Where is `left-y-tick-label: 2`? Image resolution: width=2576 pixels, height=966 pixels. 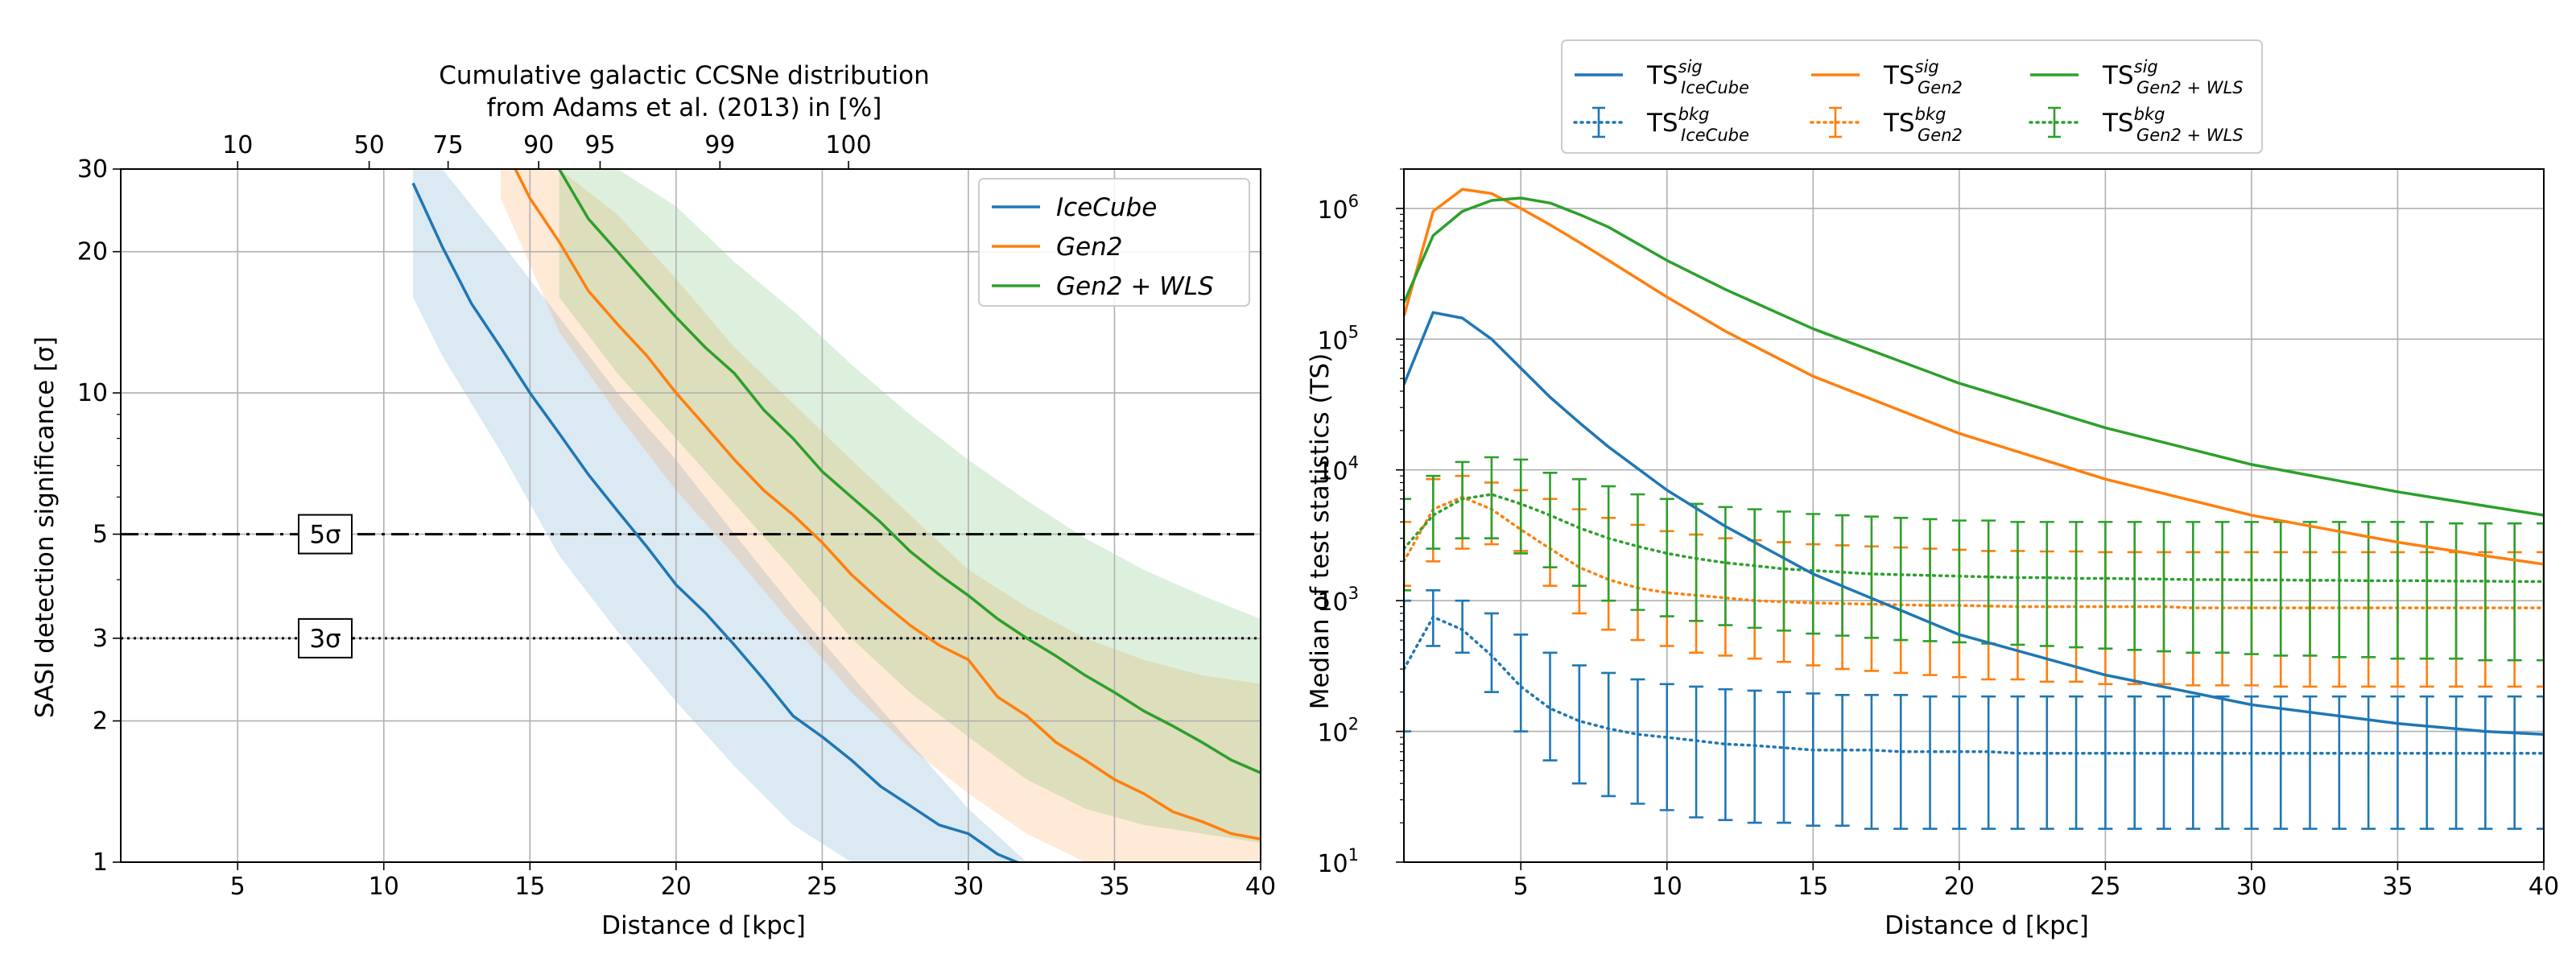
left-y-tick-label: 2 is located at coordinates (100, 722).